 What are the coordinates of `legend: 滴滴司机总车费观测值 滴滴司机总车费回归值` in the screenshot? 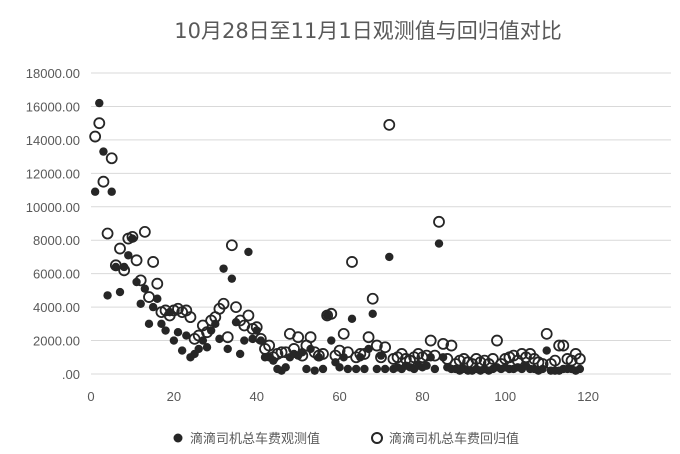 It's located at (346, 439).